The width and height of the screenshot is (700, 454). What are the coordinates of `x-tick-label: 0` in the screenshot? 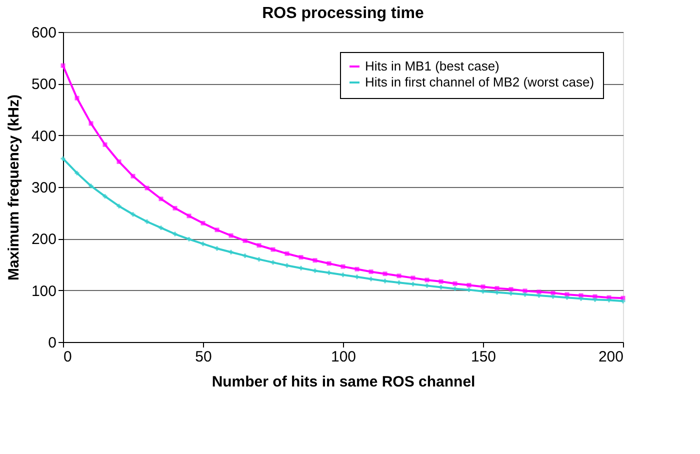 It's located at (68, 357).